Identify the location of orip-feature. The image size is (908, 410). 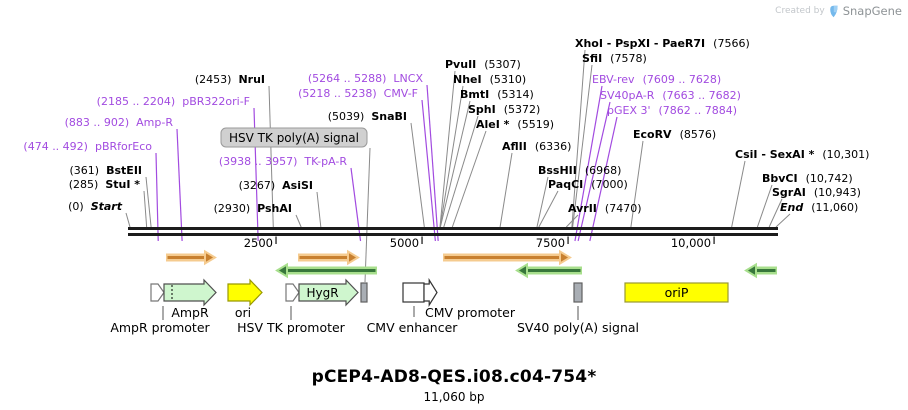
(676, 292).